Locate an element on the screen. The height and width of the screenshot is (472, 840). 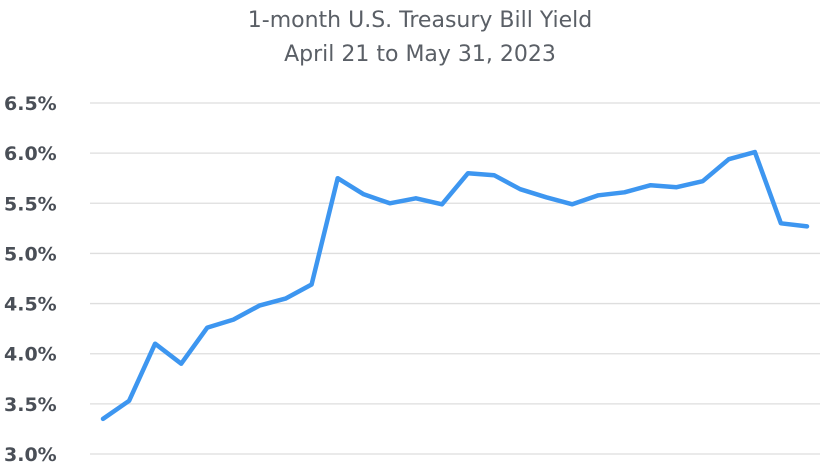
y-tick-label: 6.0% is located at coordinates (30, 154).